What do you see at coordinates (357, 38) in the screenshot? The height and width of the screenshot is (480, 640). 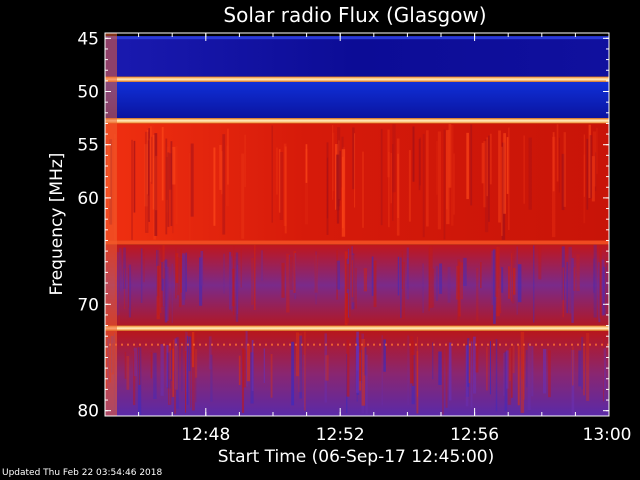 I see `top-edge-band` at bounding box center [357, 38].